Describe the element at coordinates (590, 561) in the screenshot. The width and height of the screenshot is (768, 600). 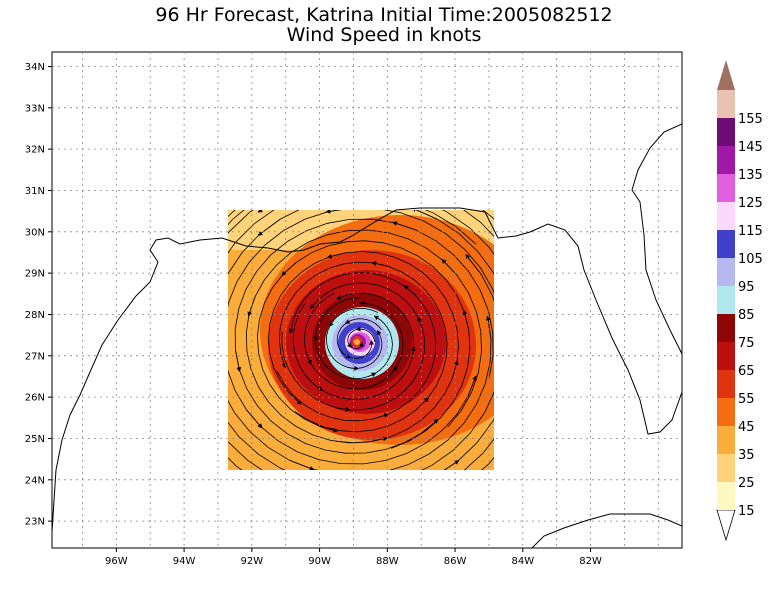
I see `lon-tick-label: 82W` at that location.